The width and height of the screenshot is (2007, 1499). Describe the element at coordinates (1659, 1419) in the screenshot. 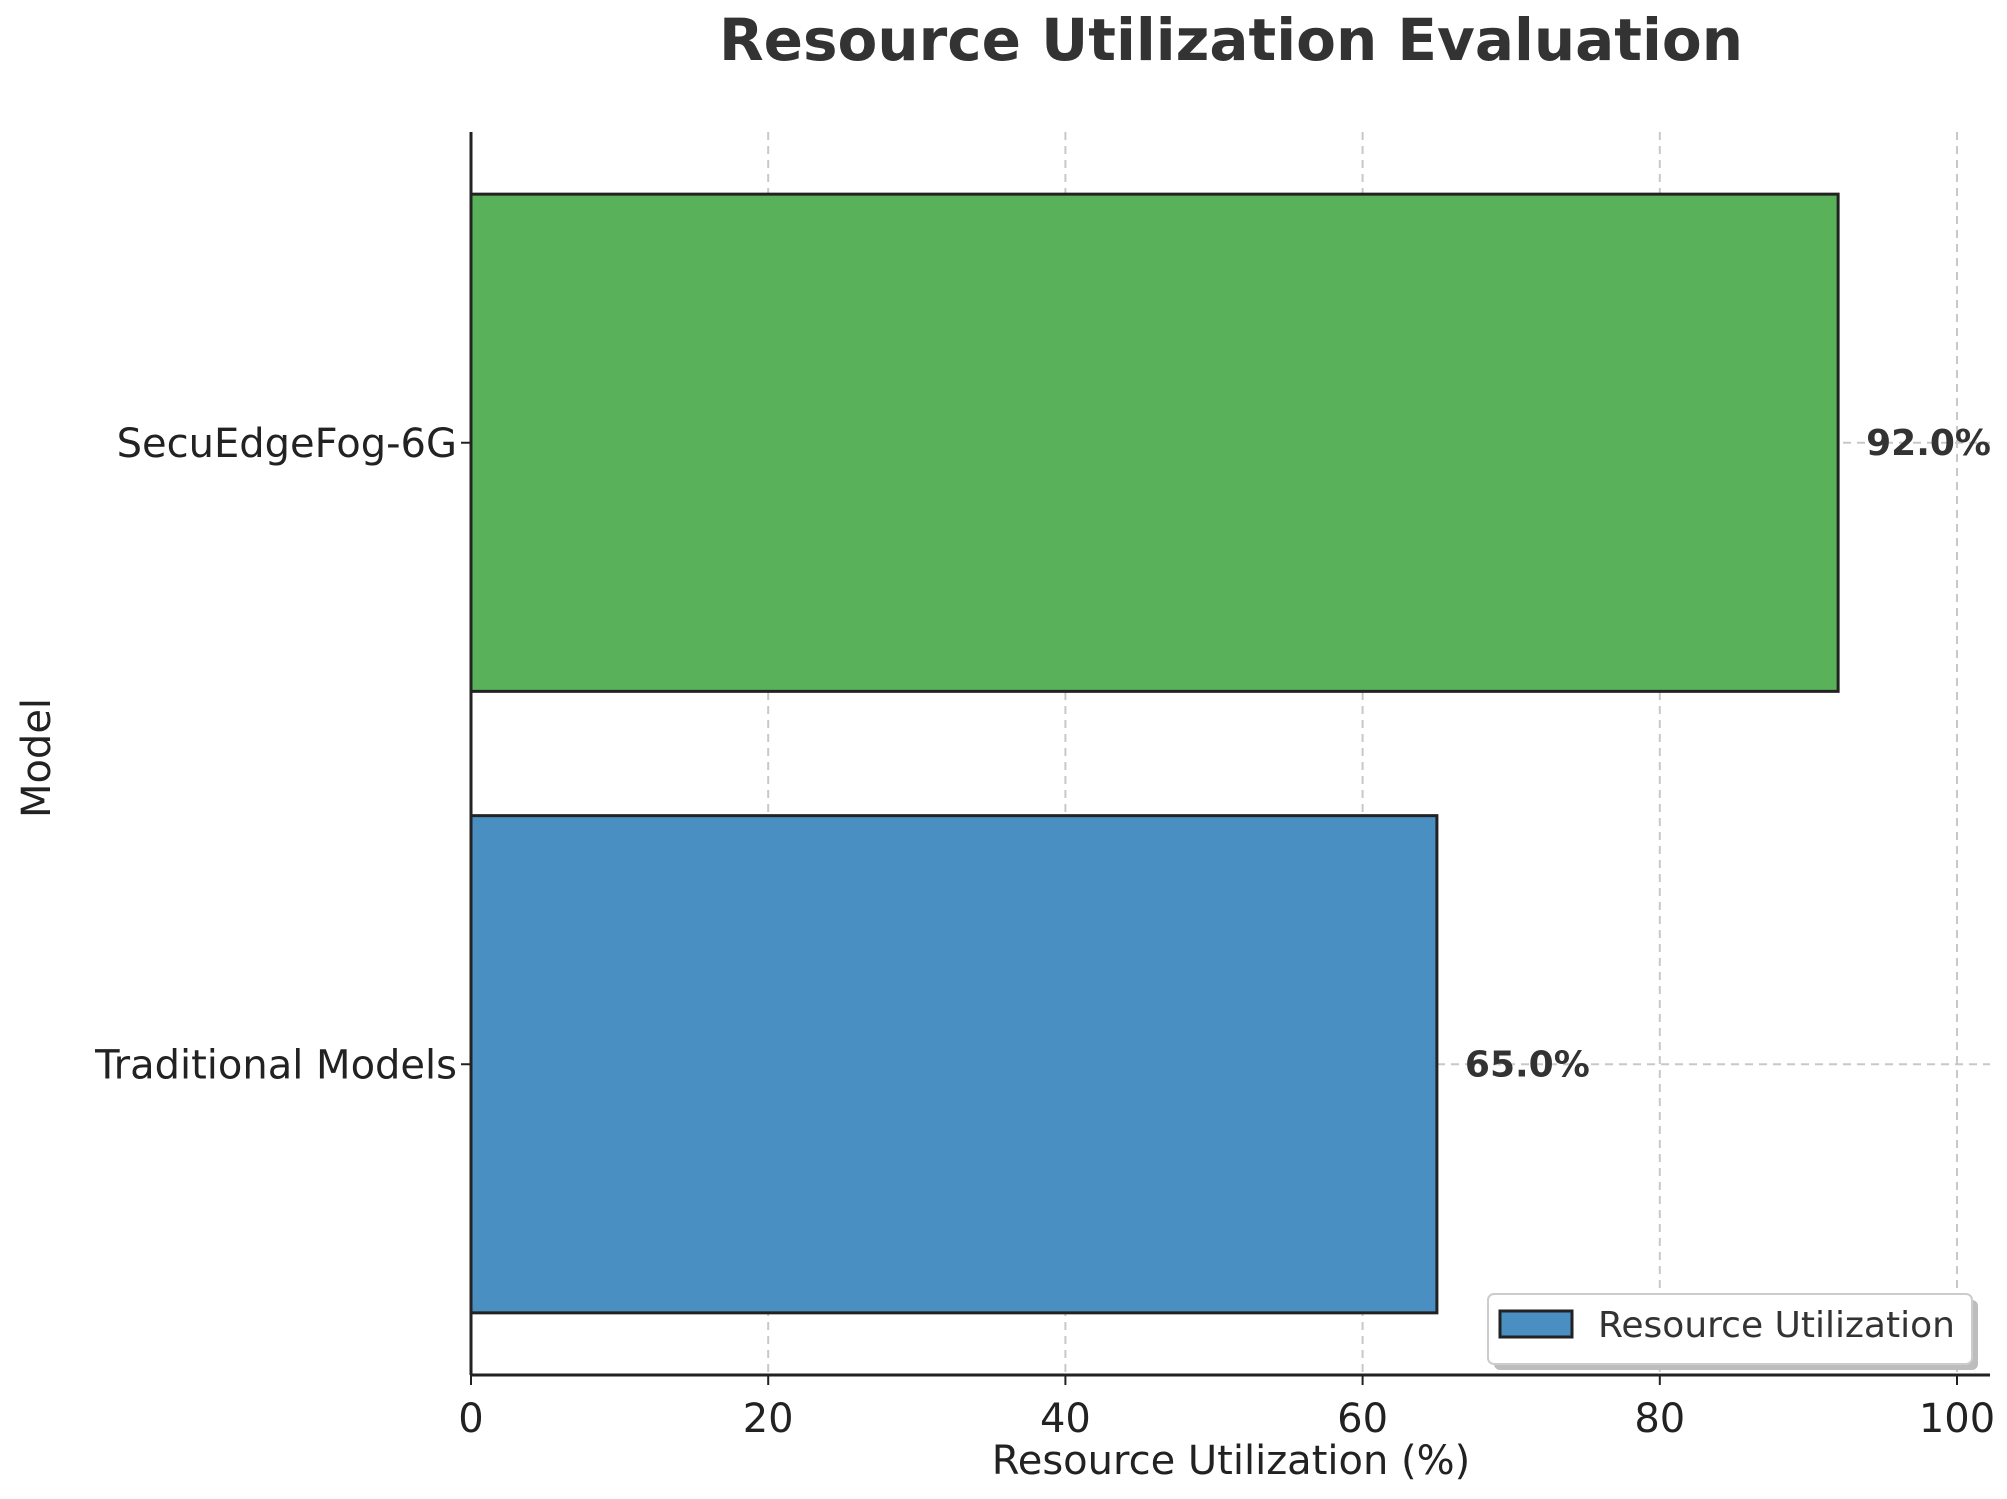

I see `x-tick-label: 80` at that location.